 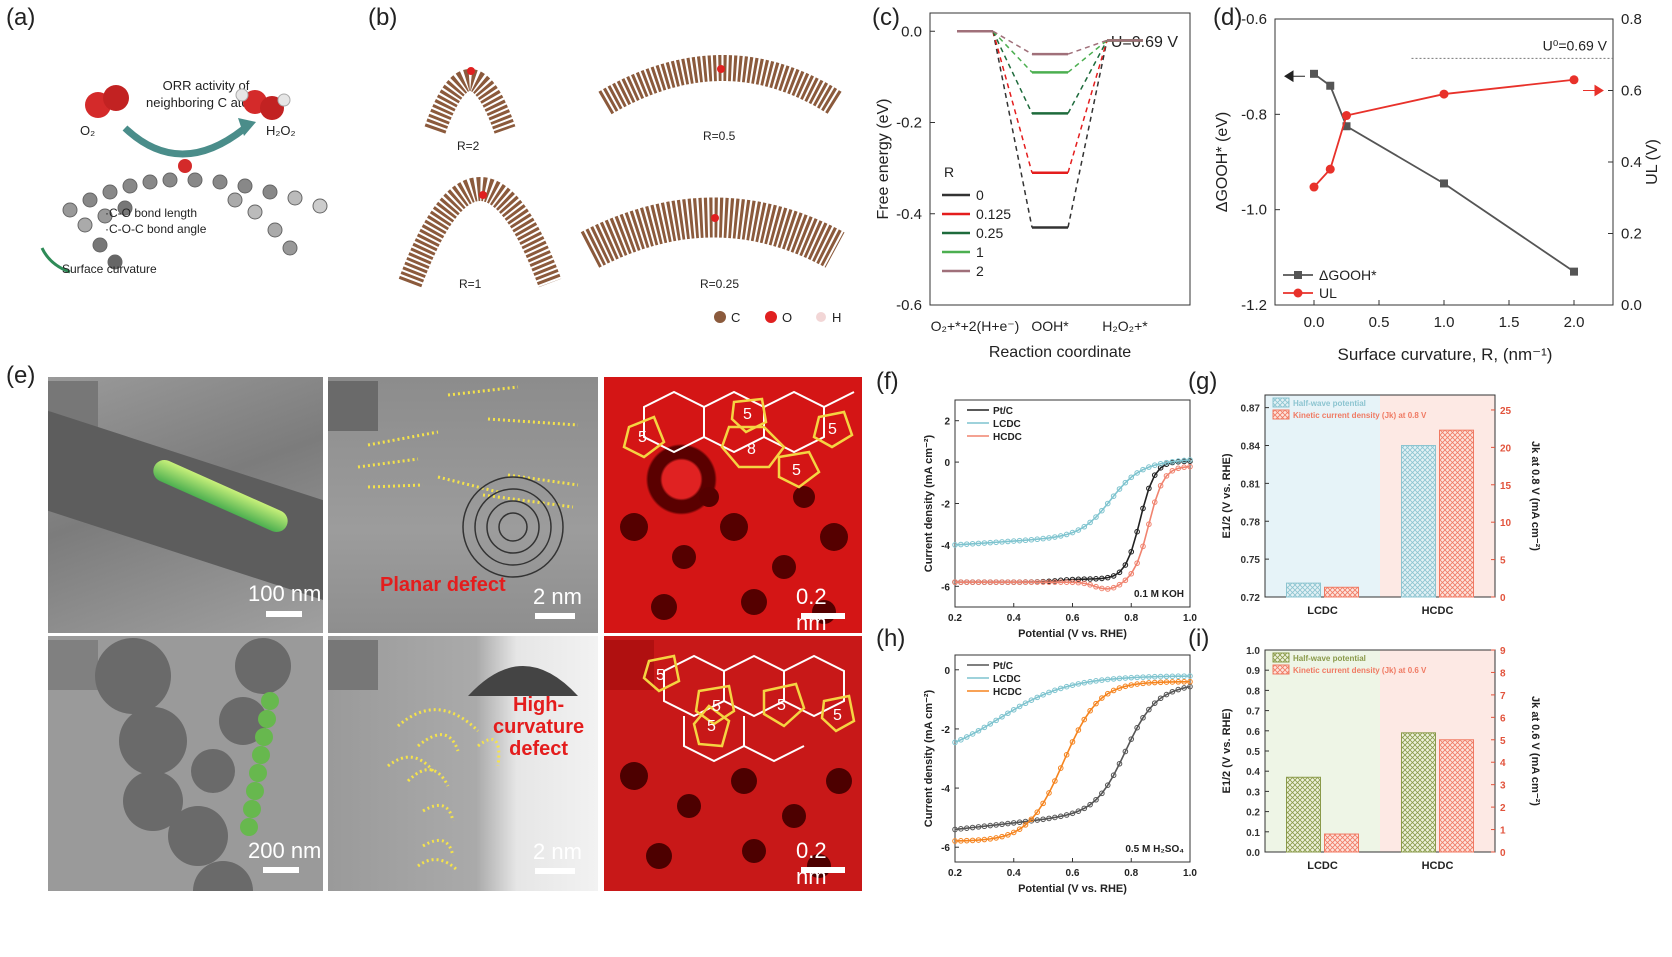 I want to click on chart-i-bg-right, so click(x=1437, y=751).